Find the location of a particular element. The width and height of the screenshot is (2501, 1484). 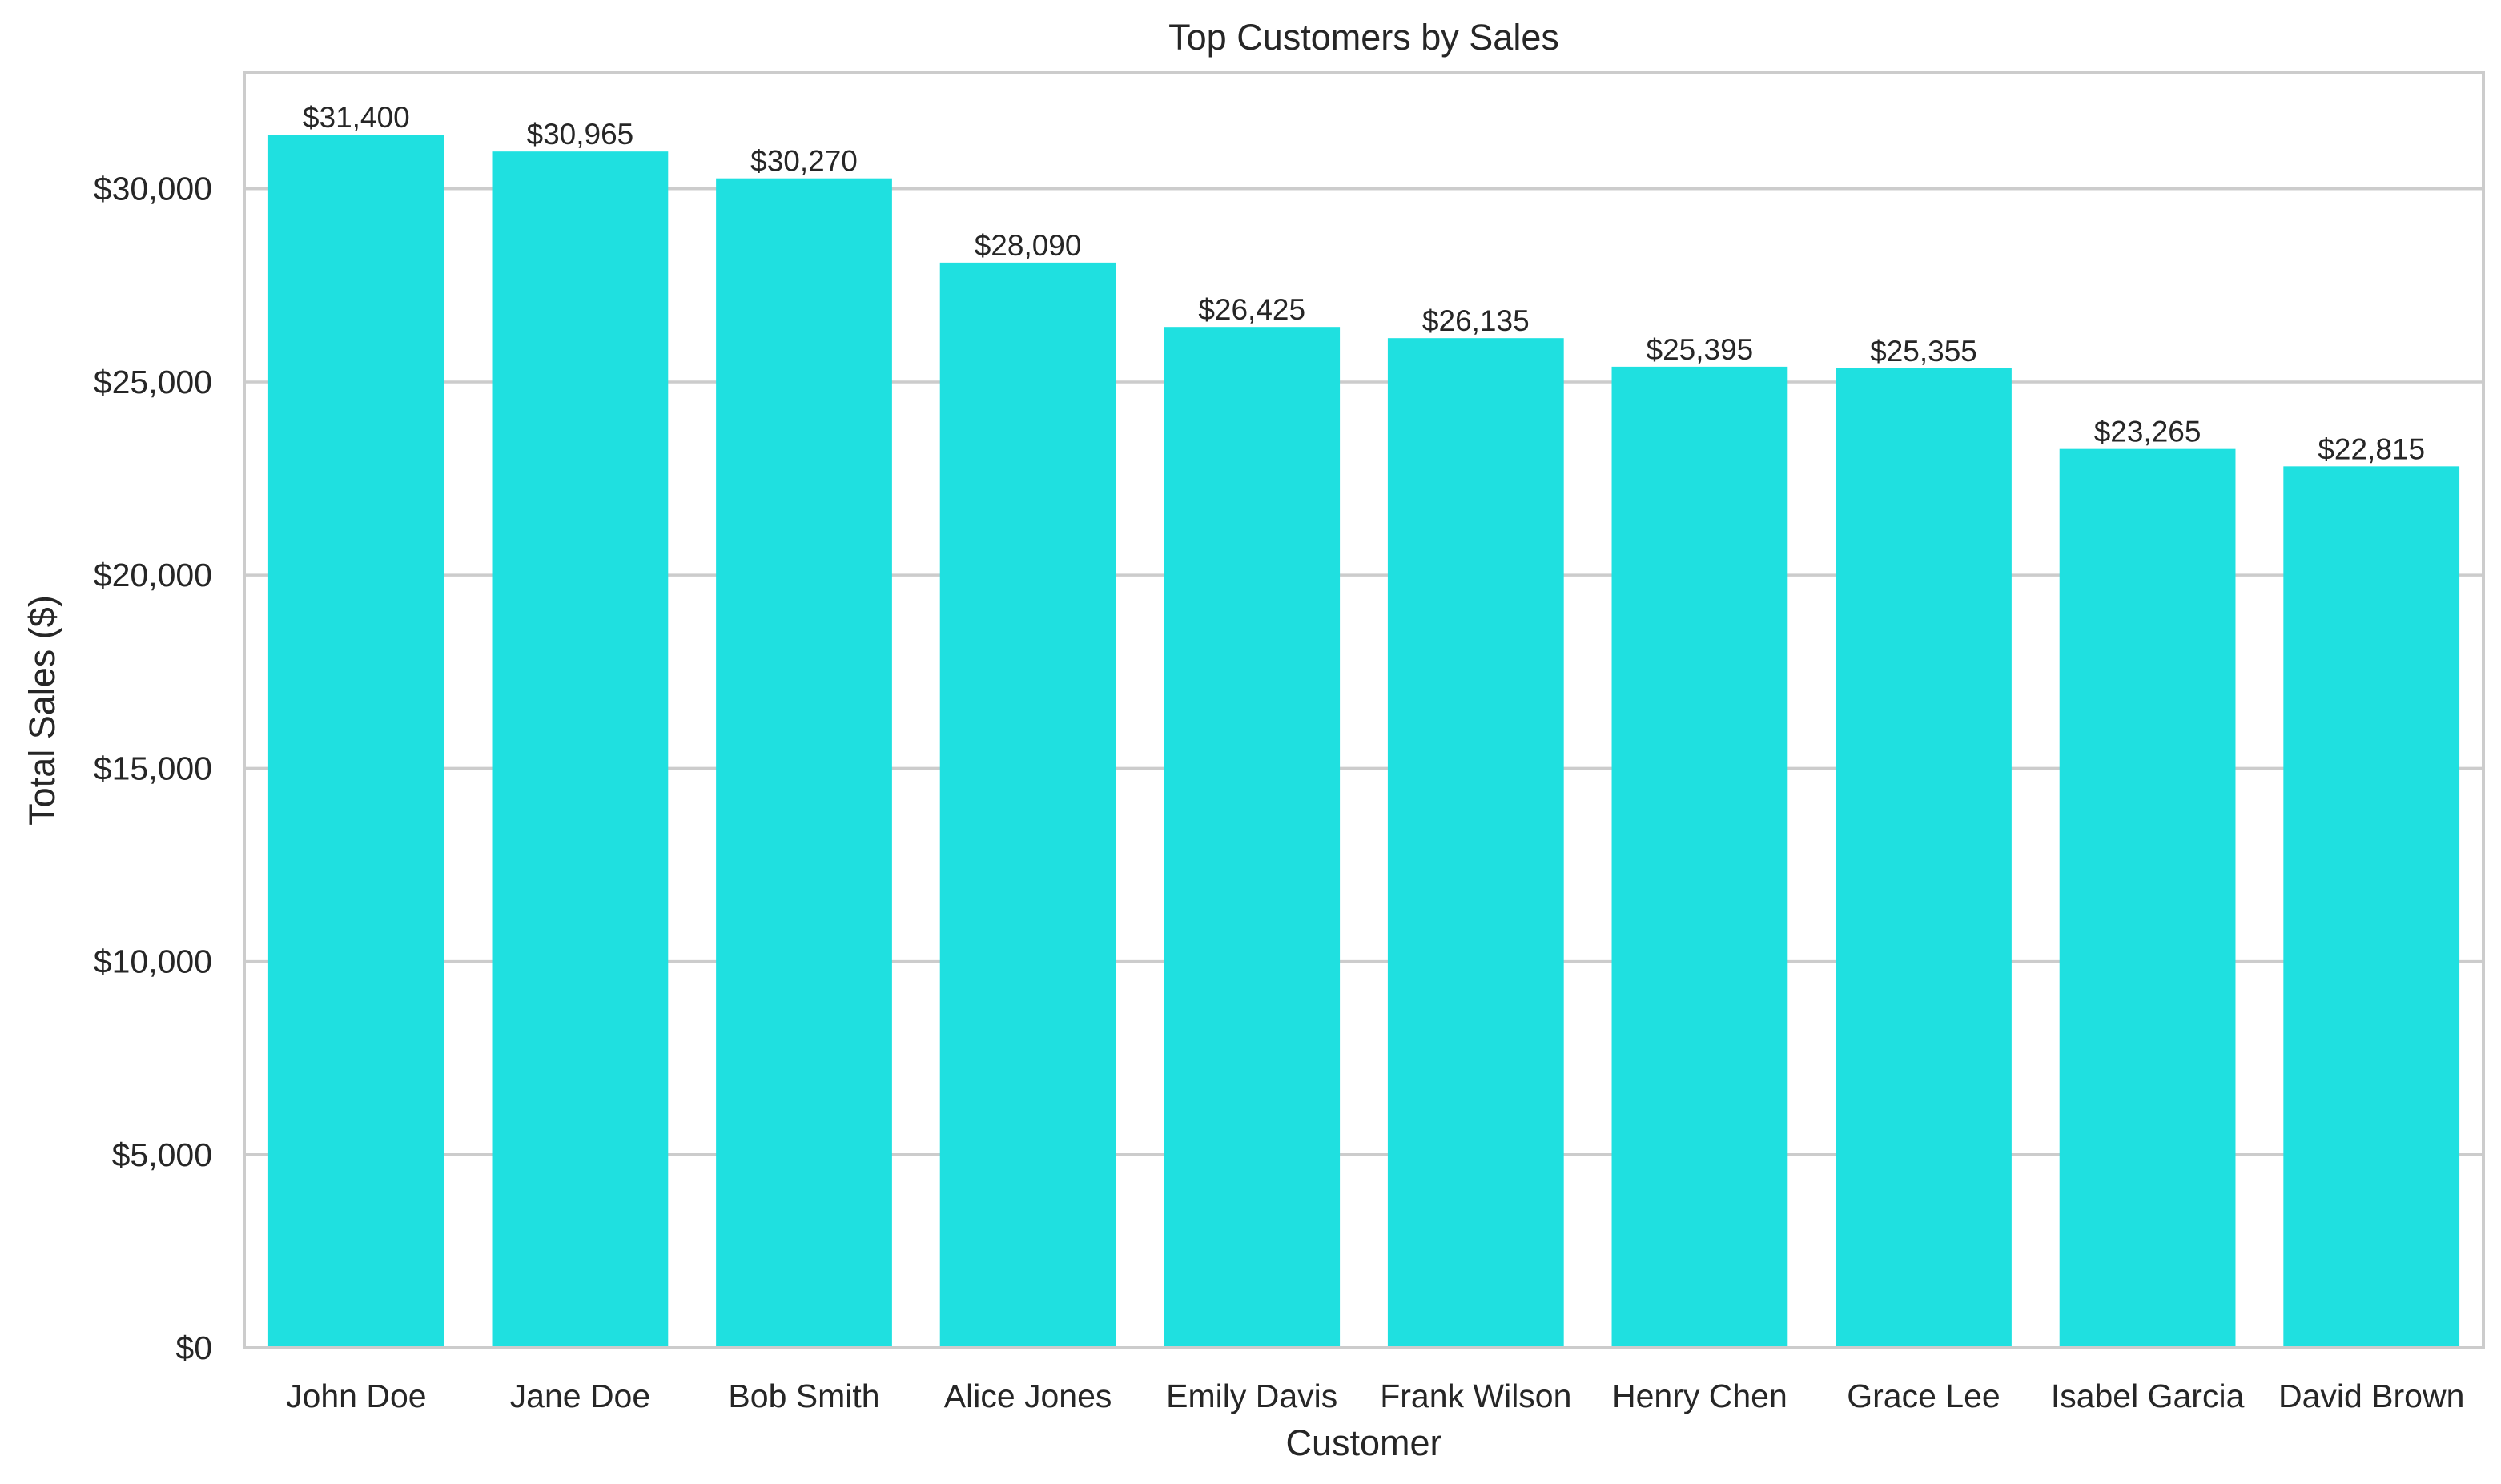

x-tick-label: Alice Jones is located at coordinates (1028, 1395).